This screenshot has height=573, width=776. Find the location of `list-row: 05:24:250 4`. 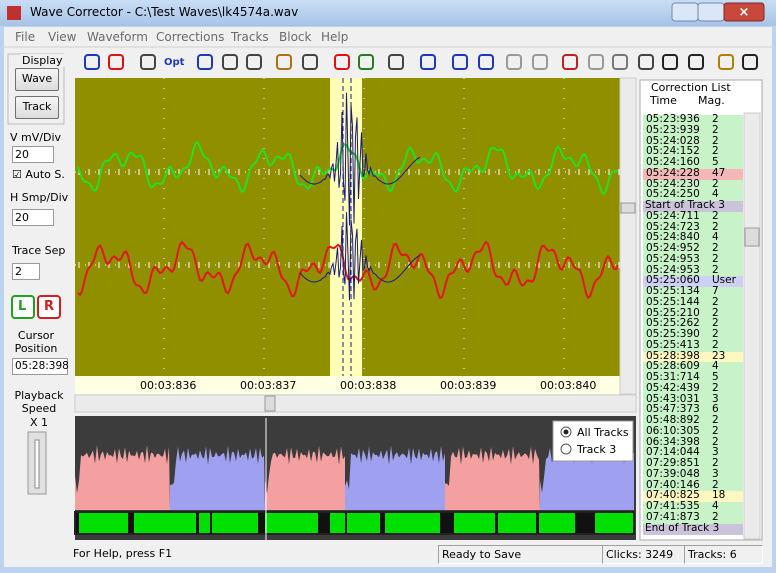

list-row: 05:24:250 4 is located at coordinates (693, 195).